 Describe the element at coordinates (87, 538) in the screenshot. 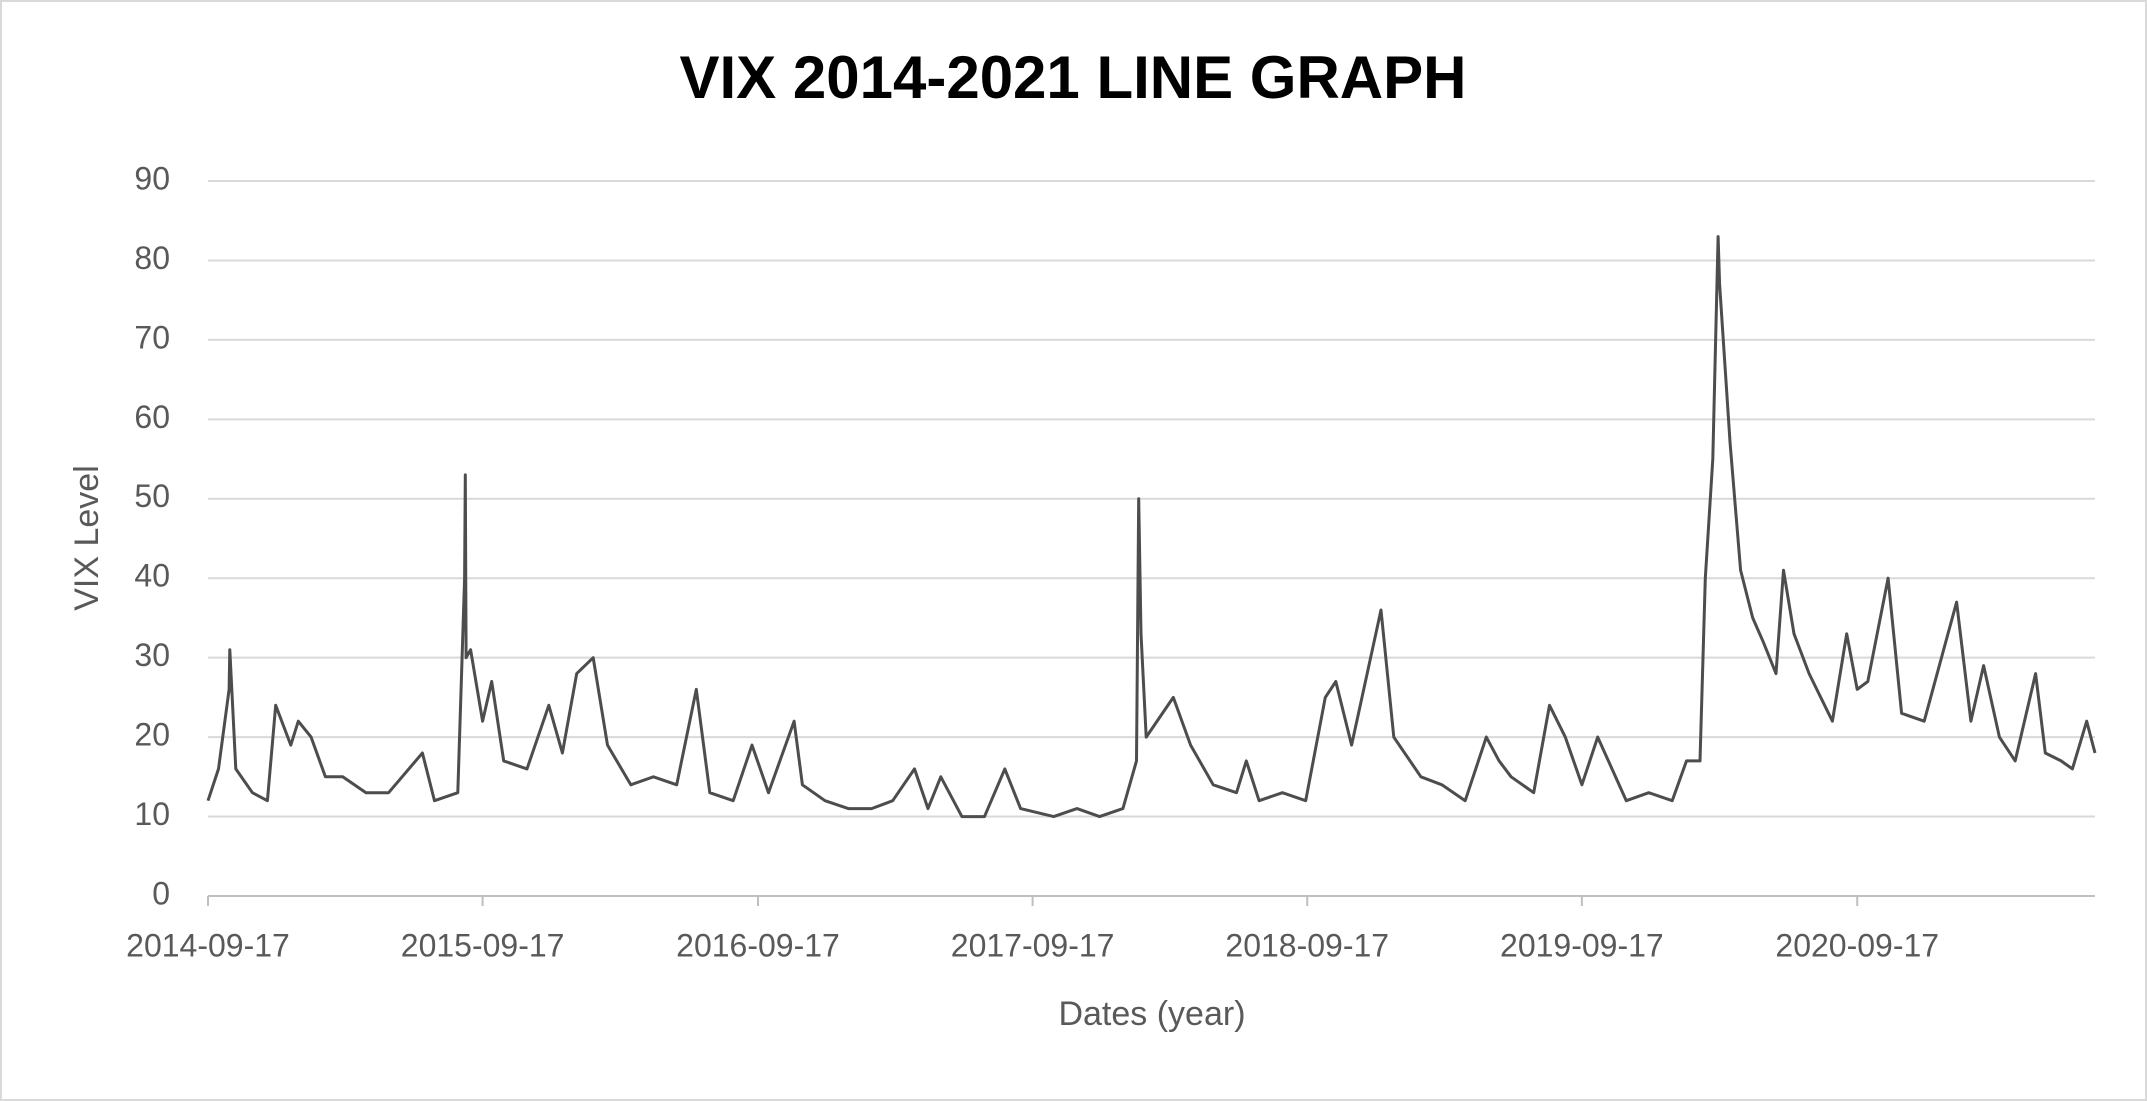

I see `y-axis-title: VIX Level` at that location.